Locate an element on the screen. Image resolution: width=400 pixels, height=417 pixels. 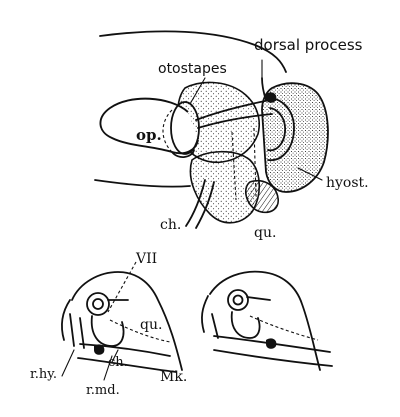
label-vii: VII is located at coordinates (147, 259).